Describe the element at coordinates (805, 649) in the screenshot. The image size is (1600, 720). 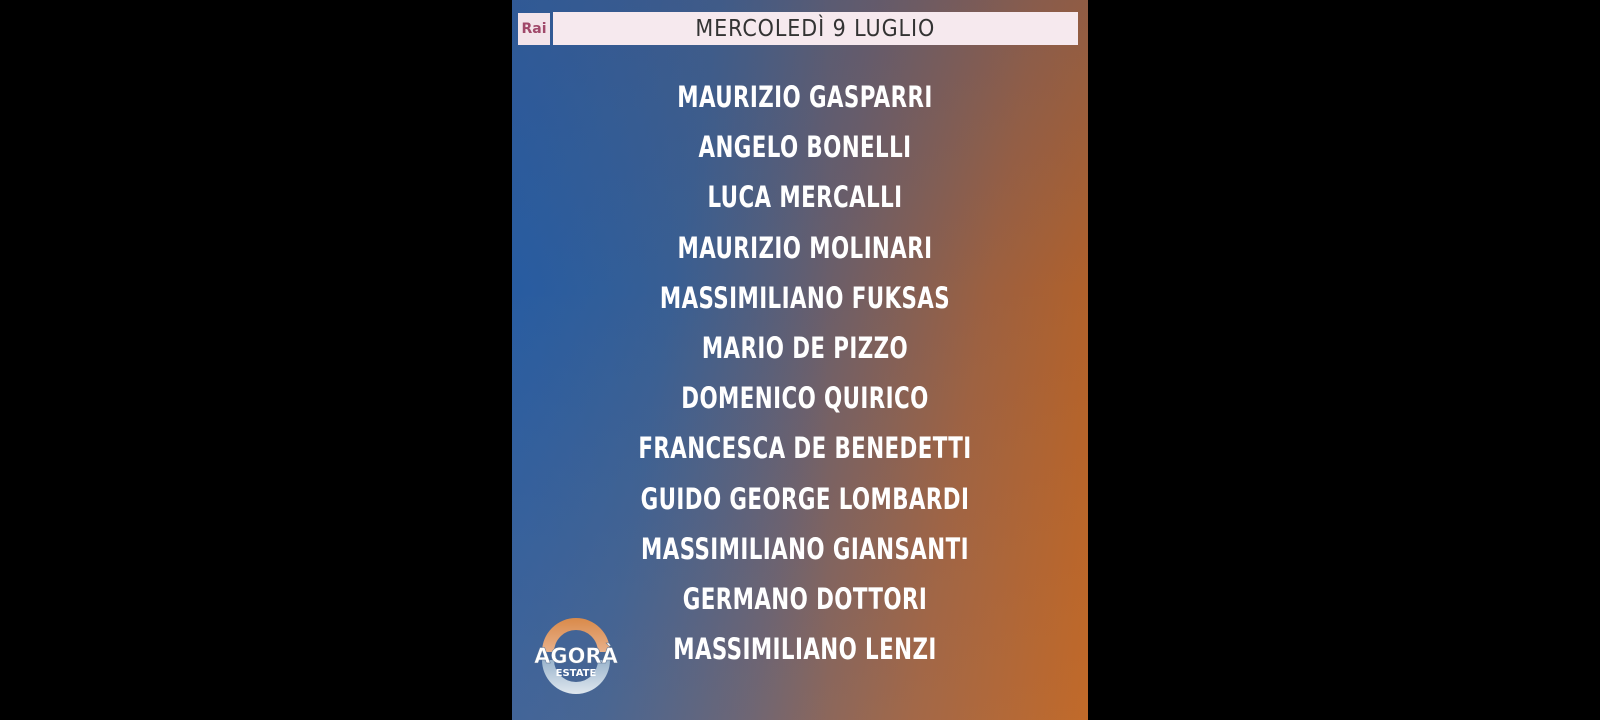
I see `guest-name: MASSIMILIANO LENZI` at that location.